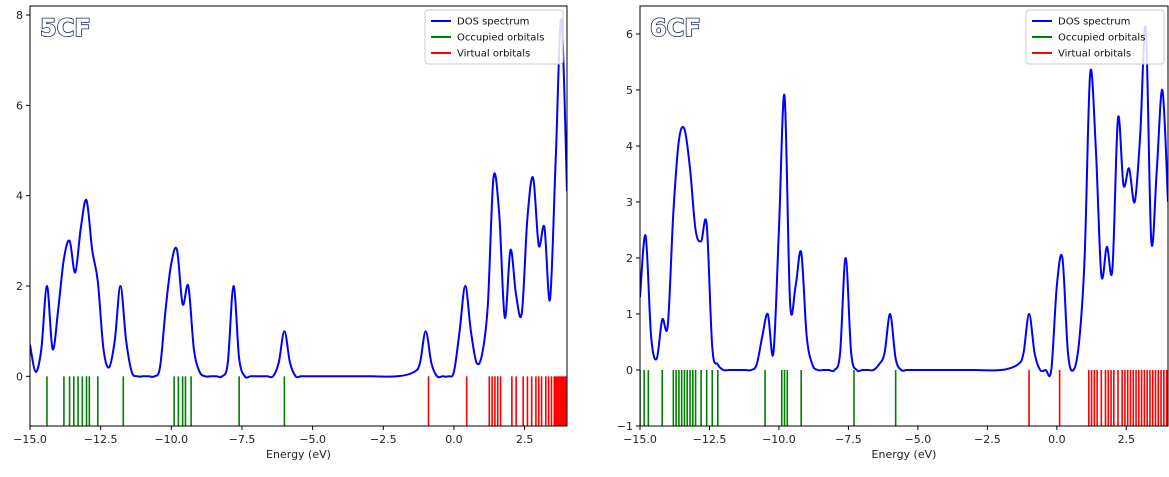  I want to click on panel-1-y-axis: 0 2 4 6 8, so click(23, 196).